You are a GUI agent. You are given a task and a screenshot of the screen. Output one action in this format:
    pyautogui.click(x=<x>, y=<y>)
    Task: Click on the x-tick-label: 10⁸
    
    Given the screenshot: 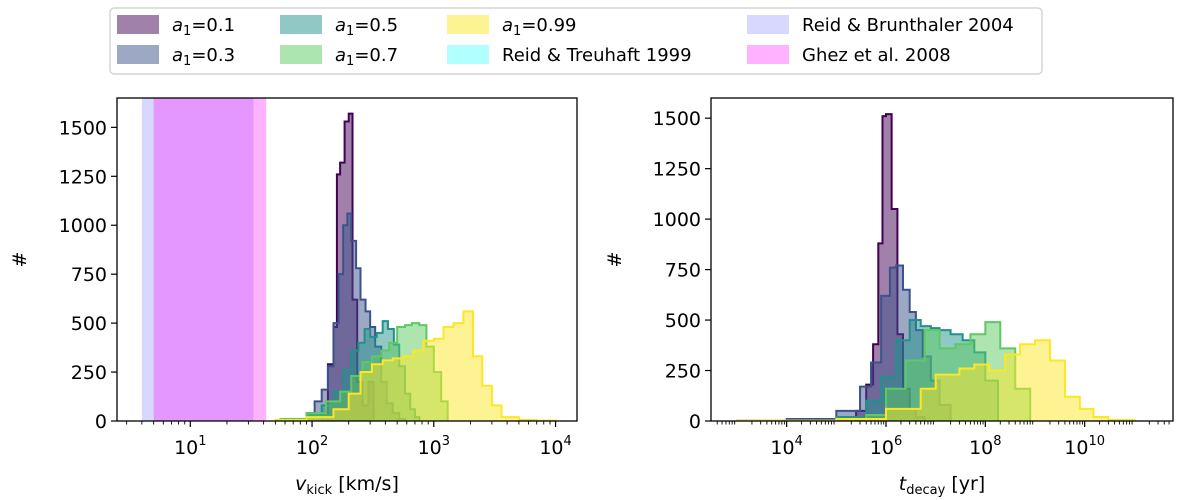 What is the action you would take?
    pyautogui.click(x=985, y=446)
    